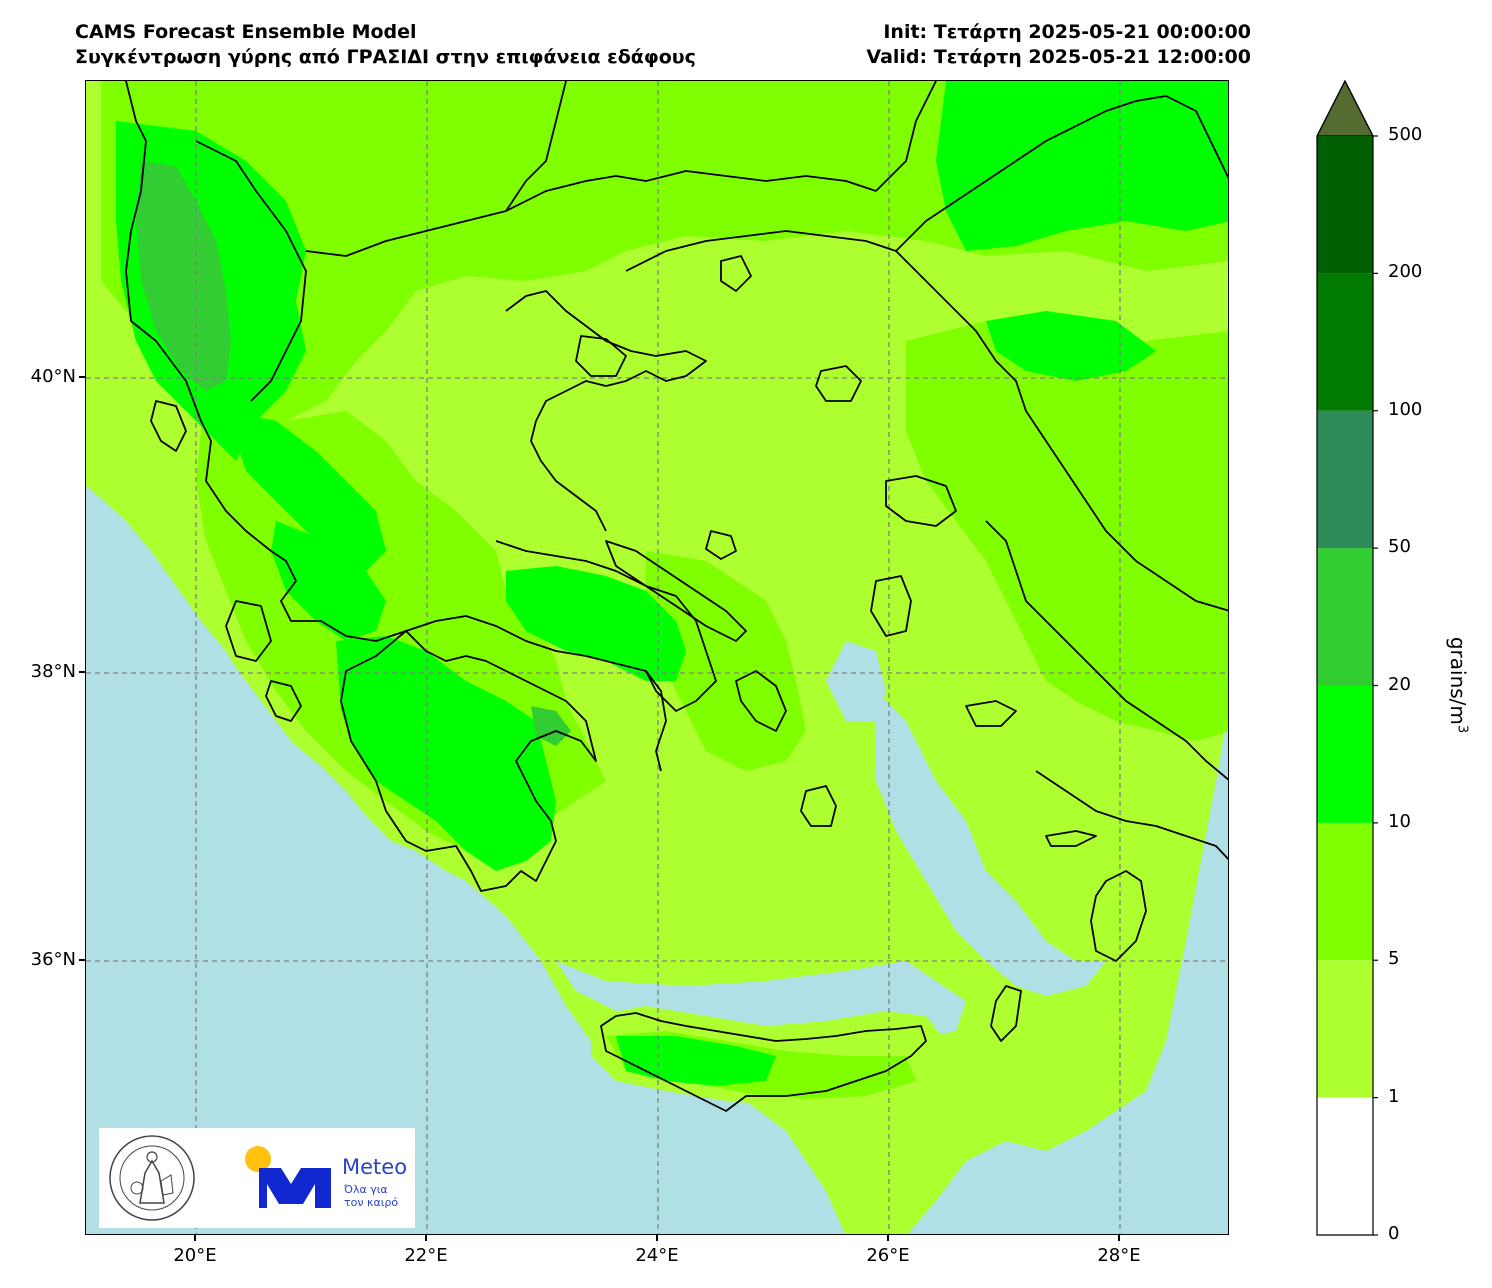  Describe the element at coordinates (152, 1178) in the screenshot. I see `observatory-seal-icon` at that location.